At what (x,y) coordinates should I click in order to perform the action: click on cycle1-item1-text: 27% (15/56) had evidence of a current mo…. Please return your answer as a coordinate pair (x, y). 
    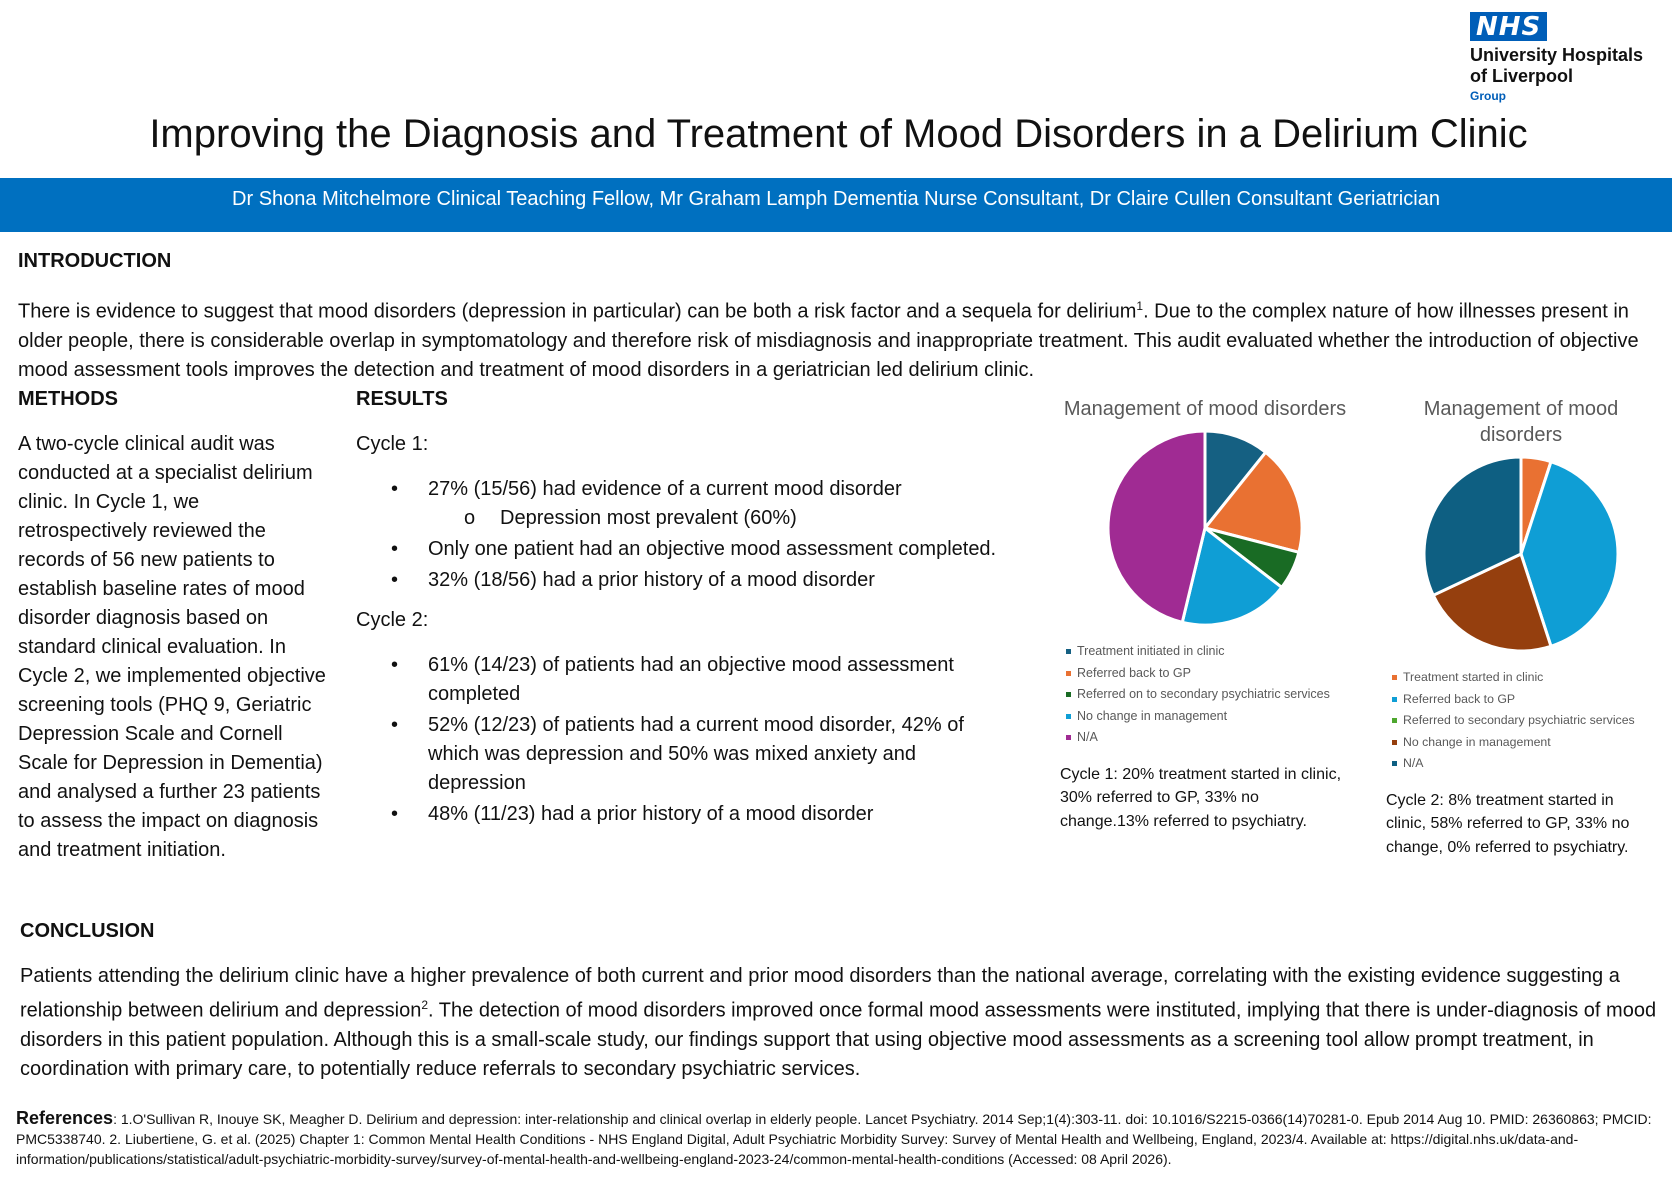
    Looking at the image, I should click on (665, 489).